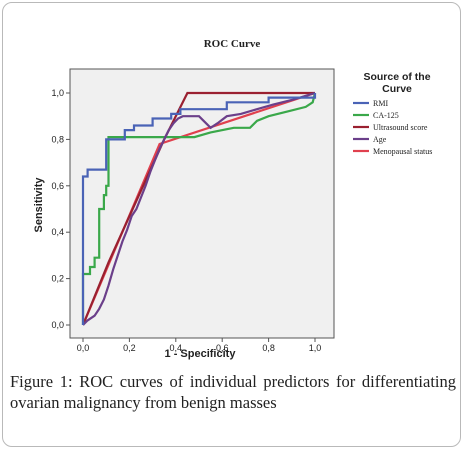  What do you see at coordinates (83, 348) in the screenshot?
I see `x-tick-label: 0,0` at bounding box center [83, 348].